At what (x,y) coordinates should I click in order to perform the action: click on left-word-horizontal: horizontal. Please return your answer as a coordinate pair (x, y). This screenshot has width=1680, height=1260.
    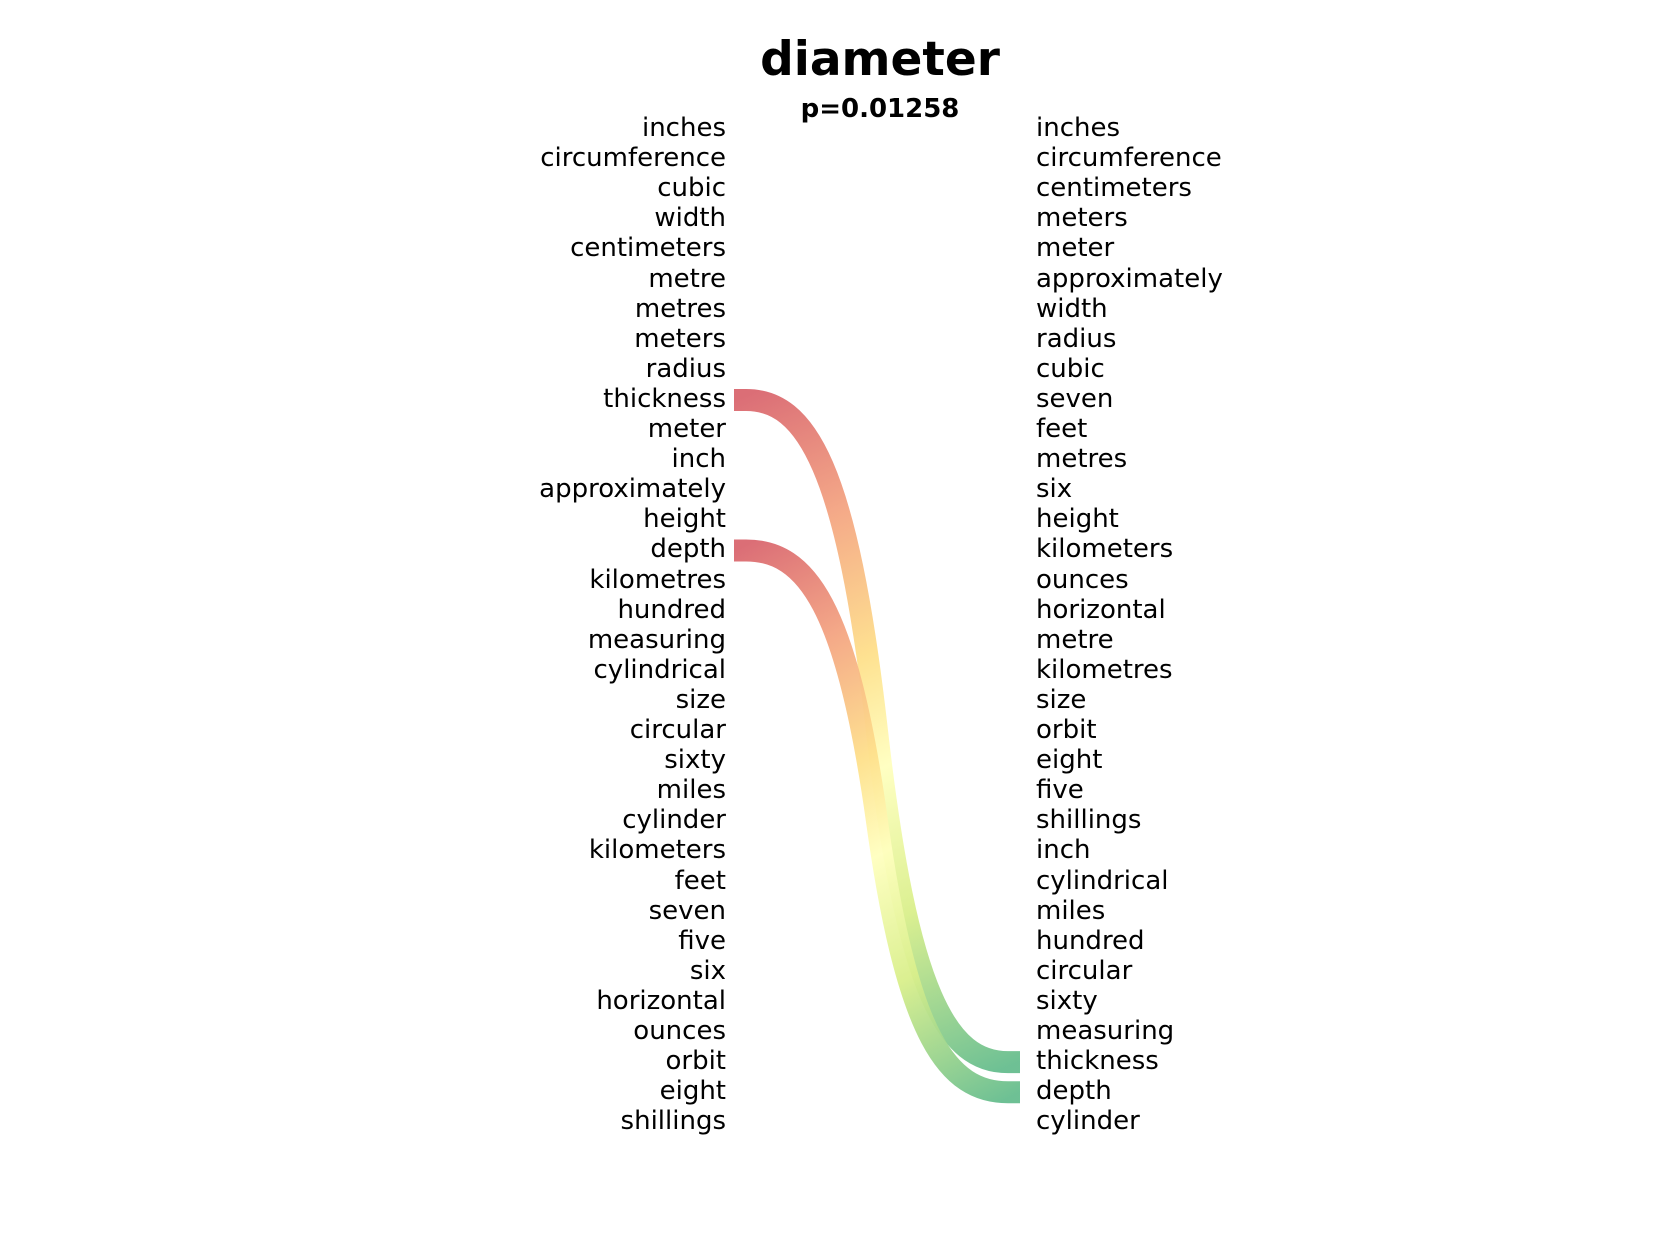
    Looking at the image, I should click on (661, 1000).